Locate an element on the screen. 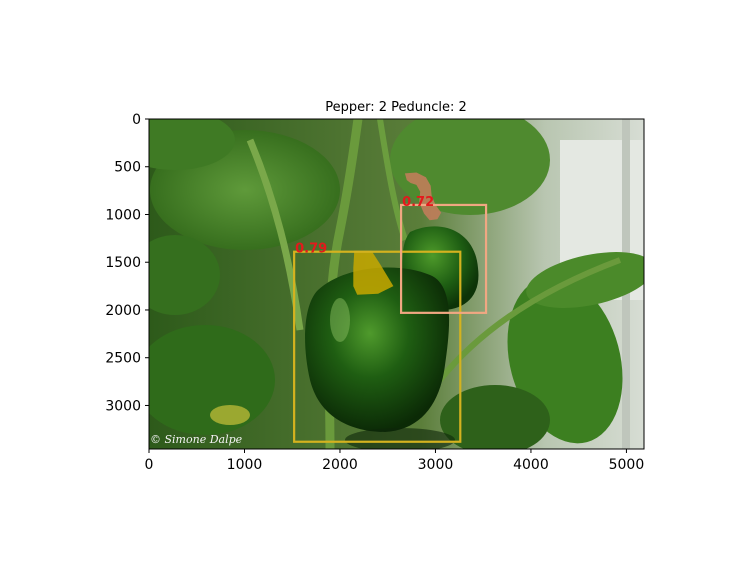  y-tick-label: 0 is located at coordinates (136, 120).